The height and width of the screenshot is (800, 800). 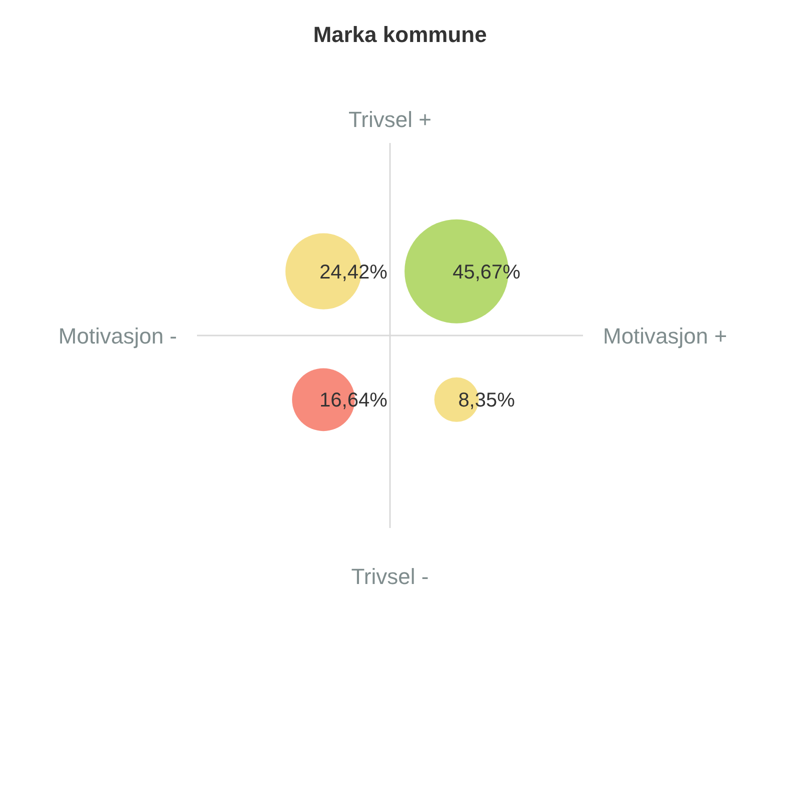 What do you see at coordinates (400, 35) in the screenshot?
I see `text: Marka kommune` at bounding box center [400, 35].